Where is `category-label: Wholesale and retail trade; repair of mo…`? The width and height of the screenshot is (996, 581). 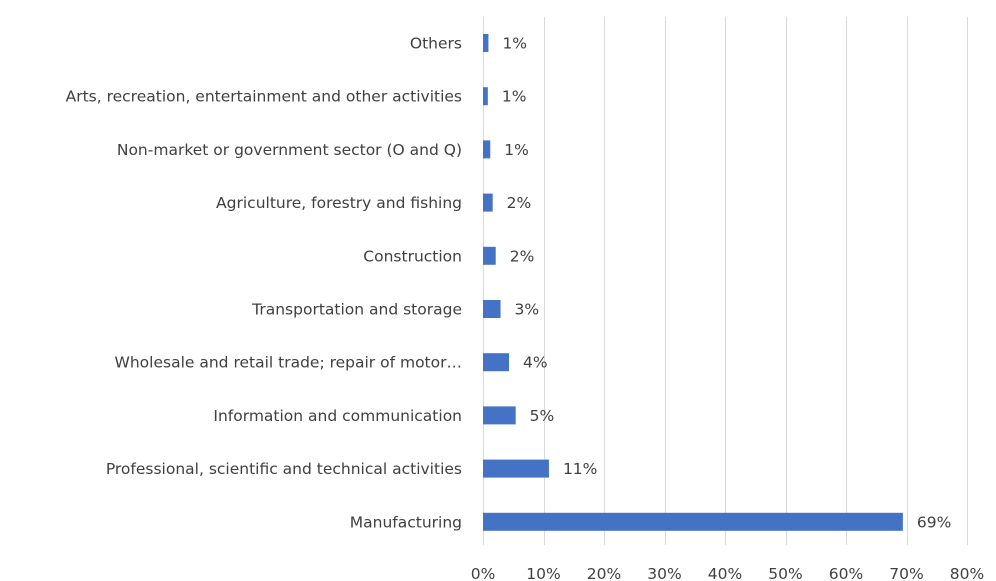
category-label: Wholesale and retail trade; repair of mo… is located at coordinates (288, 363).